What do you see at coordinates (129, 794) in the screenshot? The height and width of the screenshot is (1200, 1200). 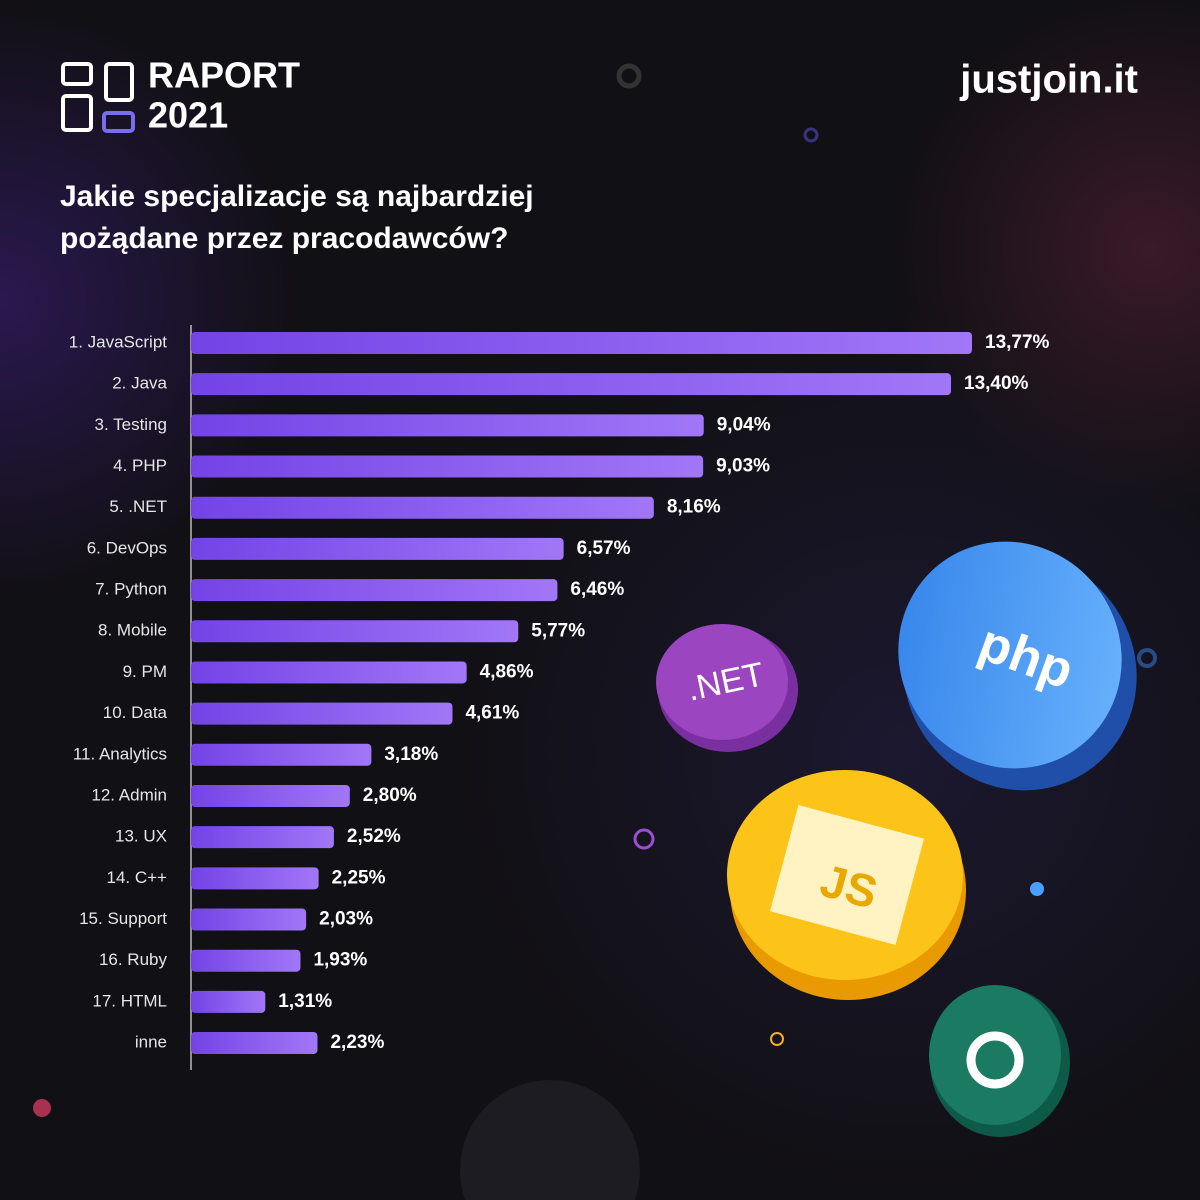 I see `category-label: 12. Admin` at bounding box center [129, 794].